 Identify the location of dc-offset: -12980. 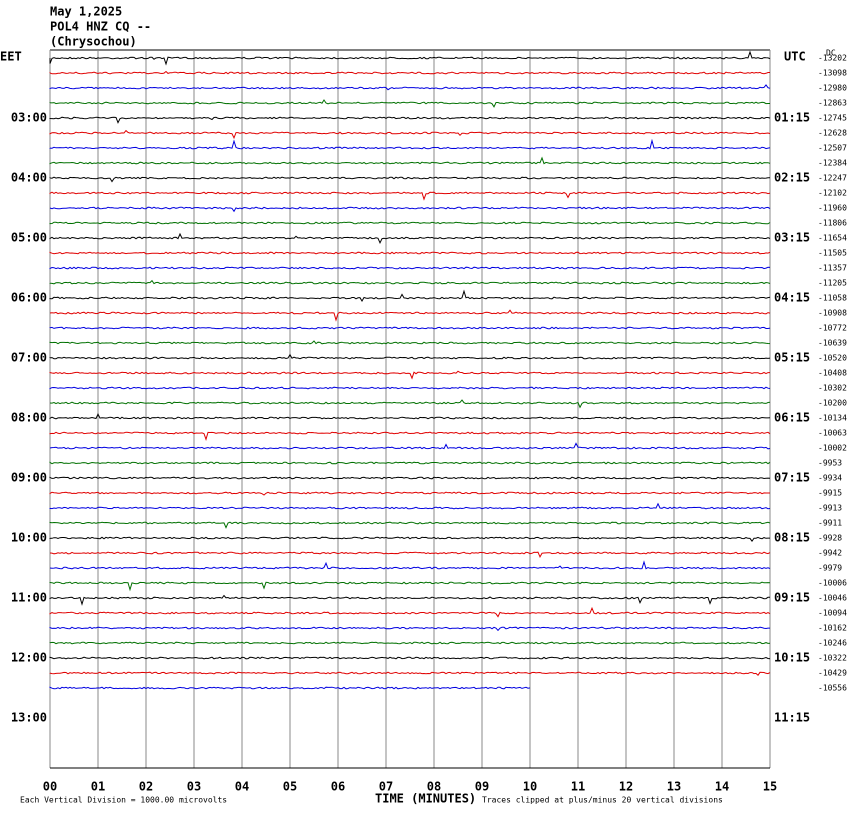
(832, 88).